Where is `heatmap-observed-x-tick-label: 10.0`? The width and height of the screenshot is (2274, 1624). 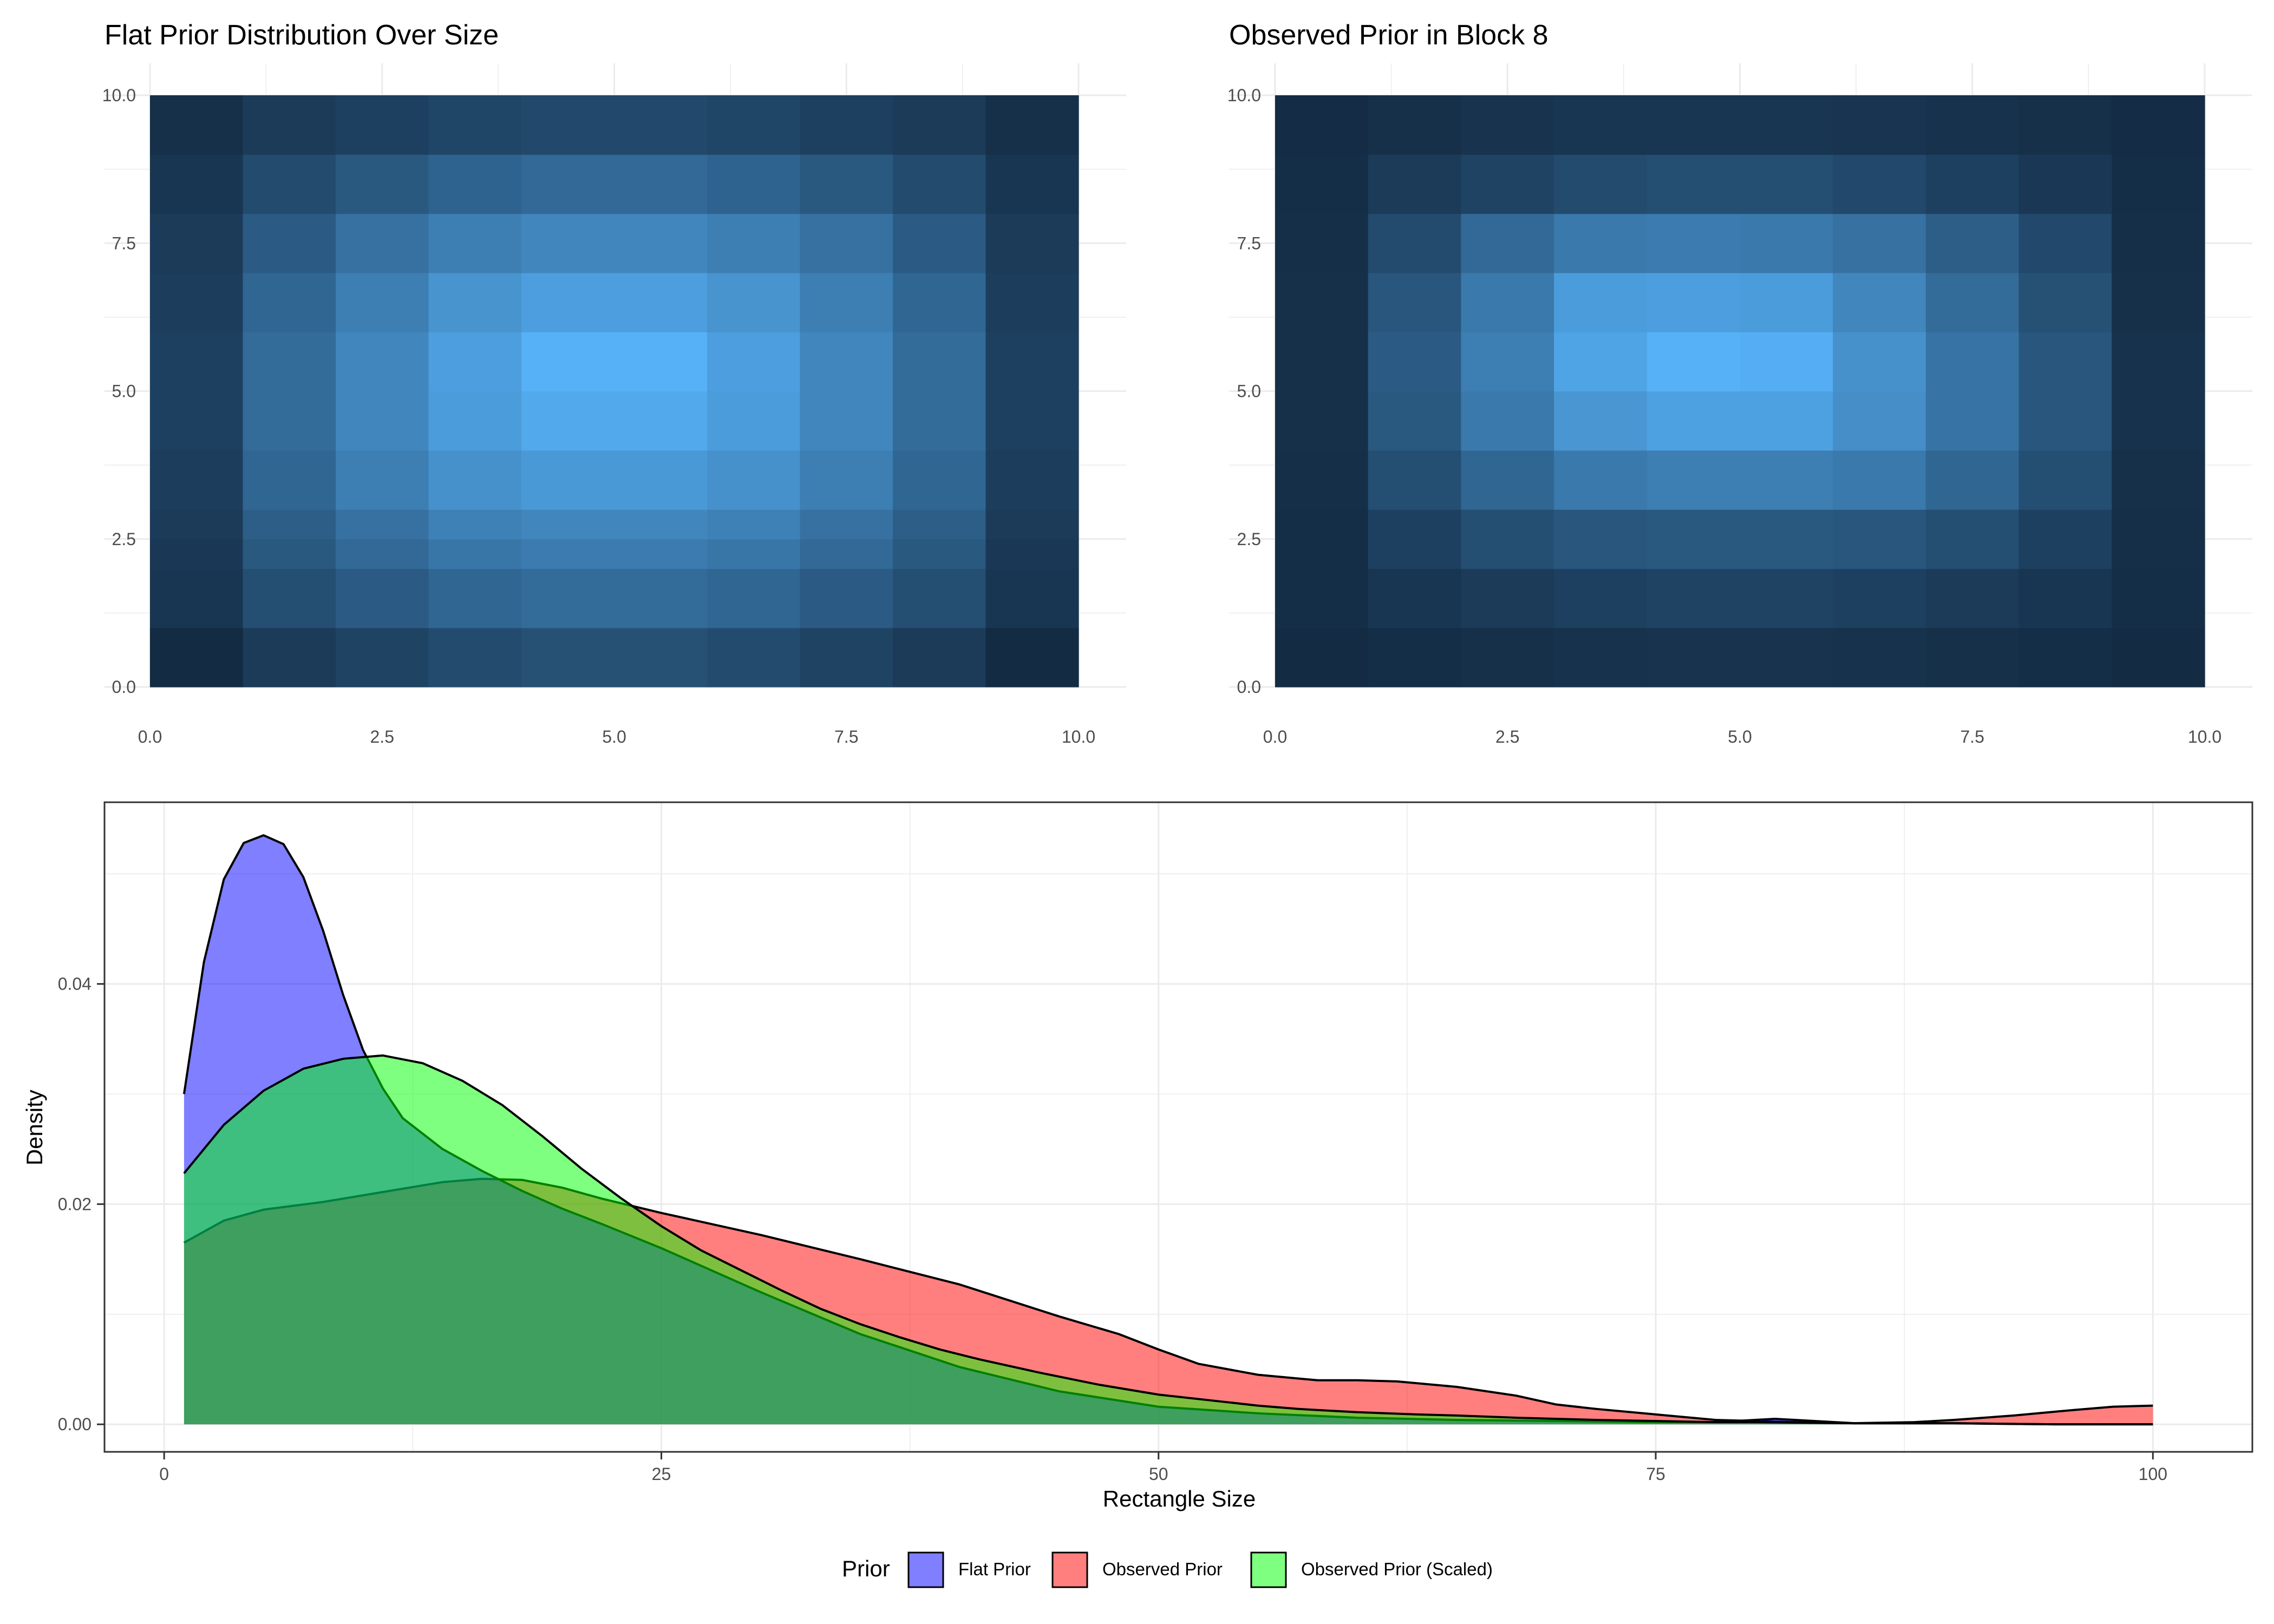
heatmap-observed-x-tick-label: 10.0 is located at coordinates (2205, 736).